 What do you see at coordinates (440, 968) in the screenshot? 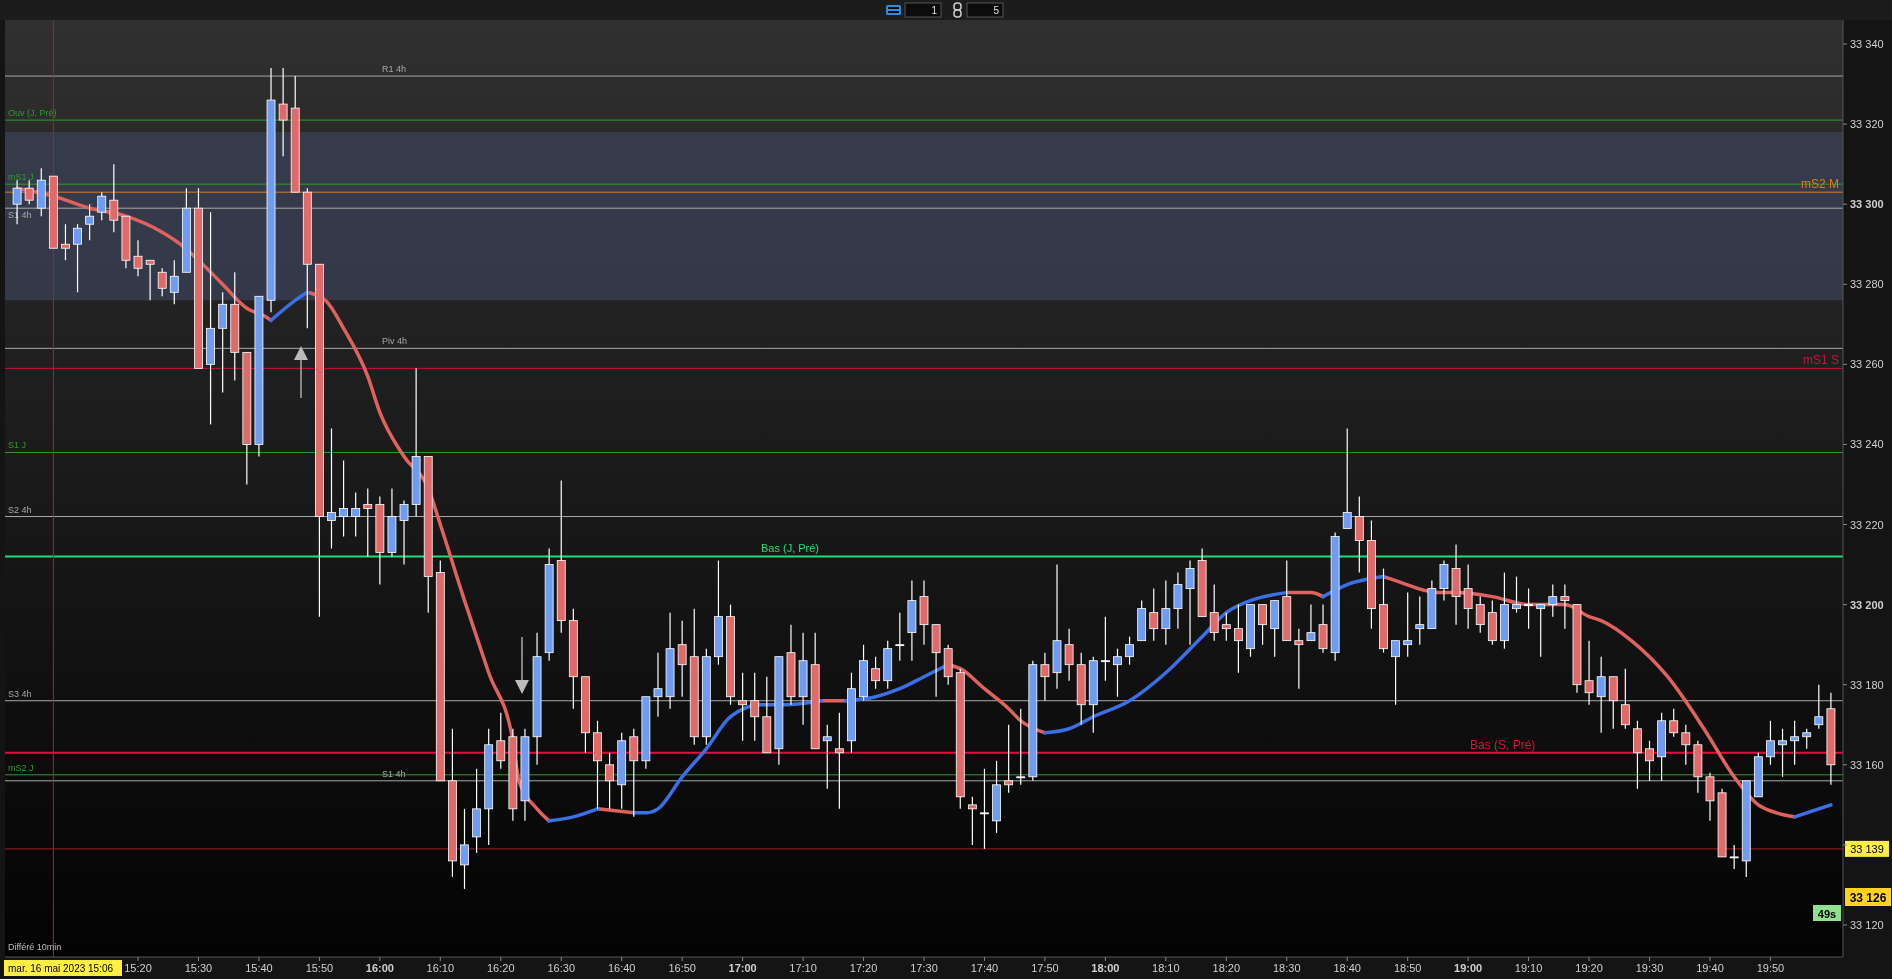
I see `x-tick-label: 16:10` at bounding box center [440, 968].